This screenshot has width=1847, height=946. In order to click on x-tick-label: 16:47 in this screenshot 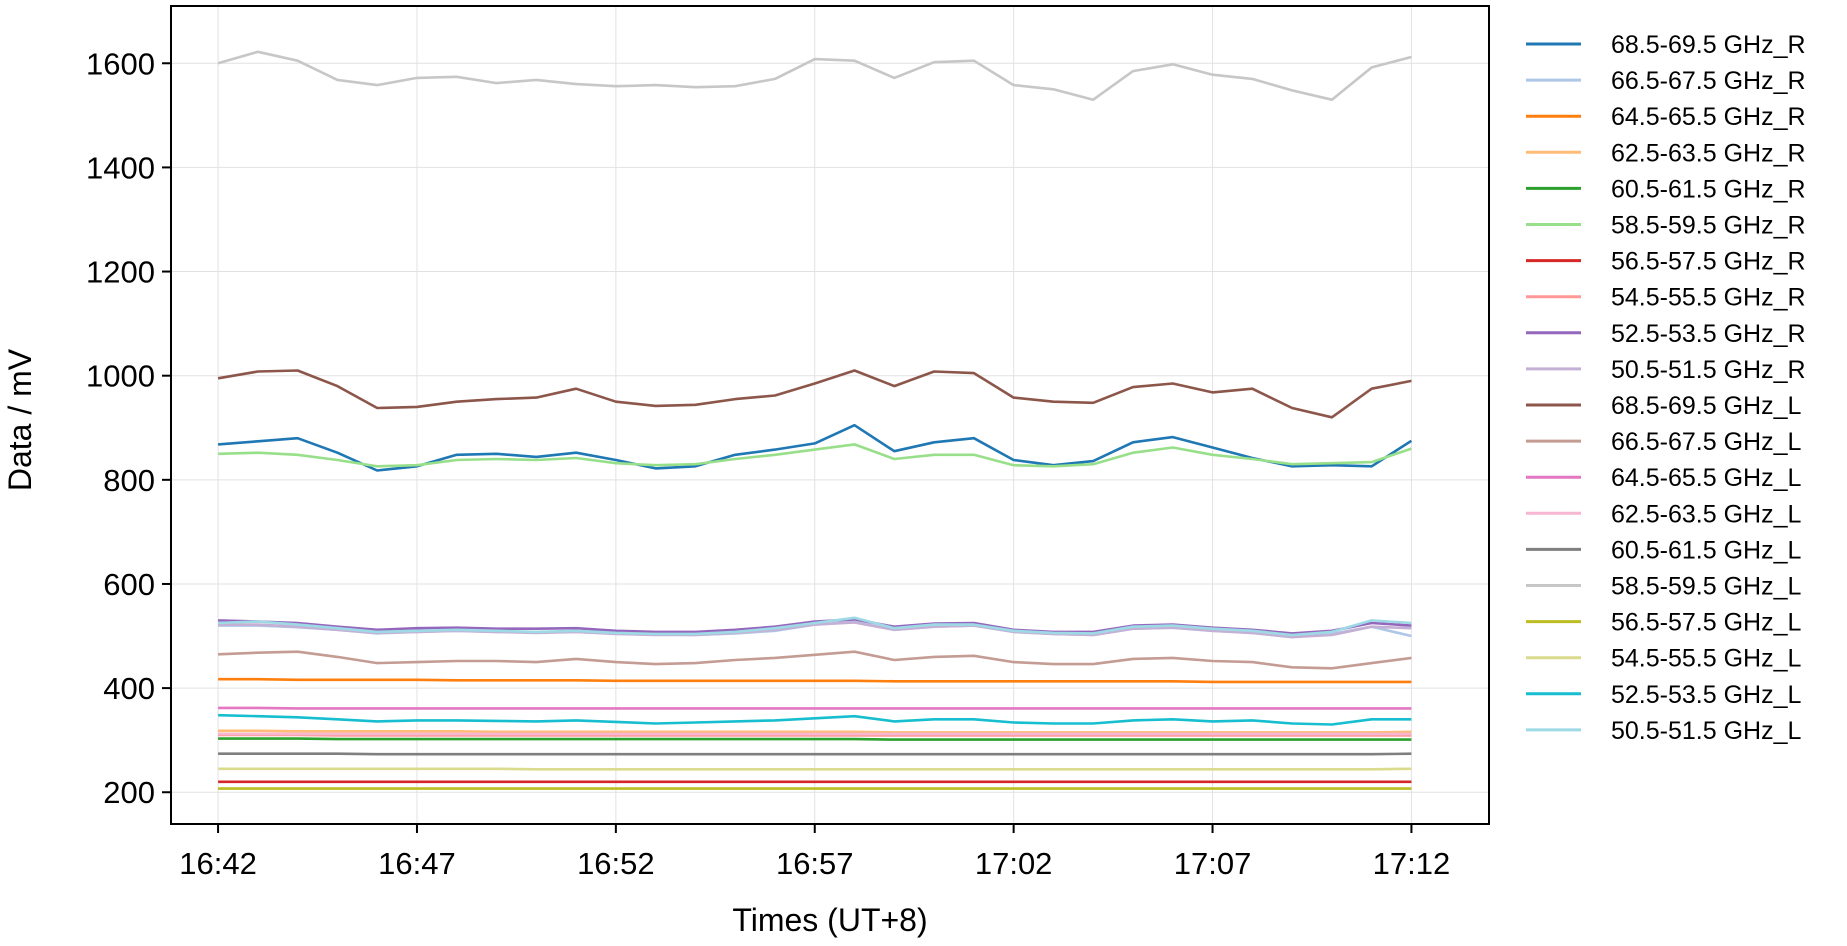, I will do `click(417, 863)`.